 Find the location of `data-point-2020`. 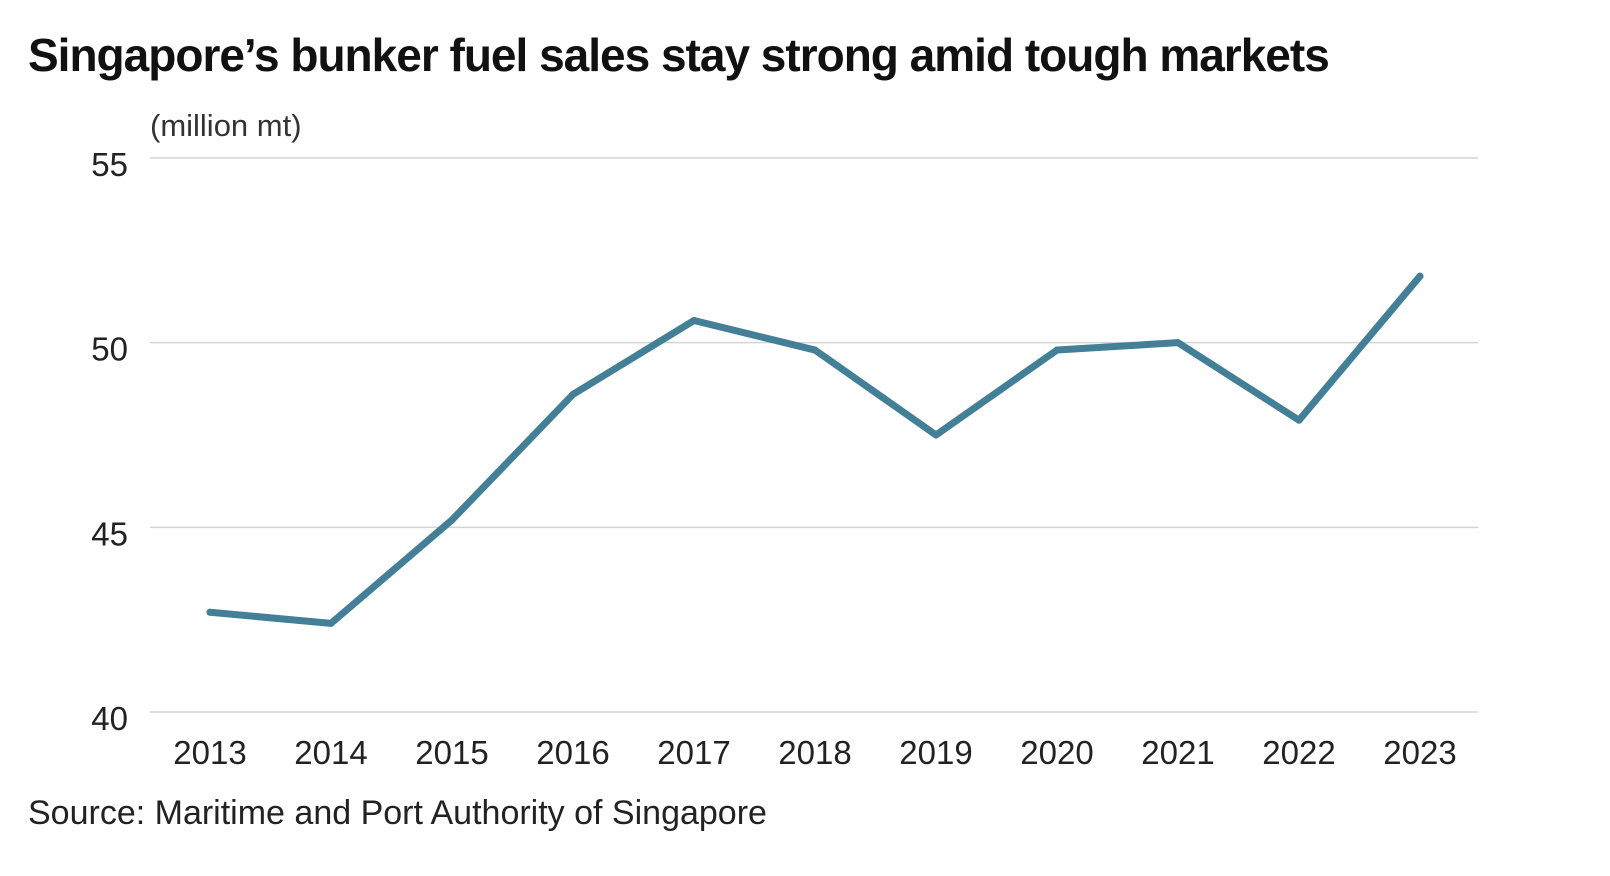

data-point-2020 is located at coordinates (1057, 350).